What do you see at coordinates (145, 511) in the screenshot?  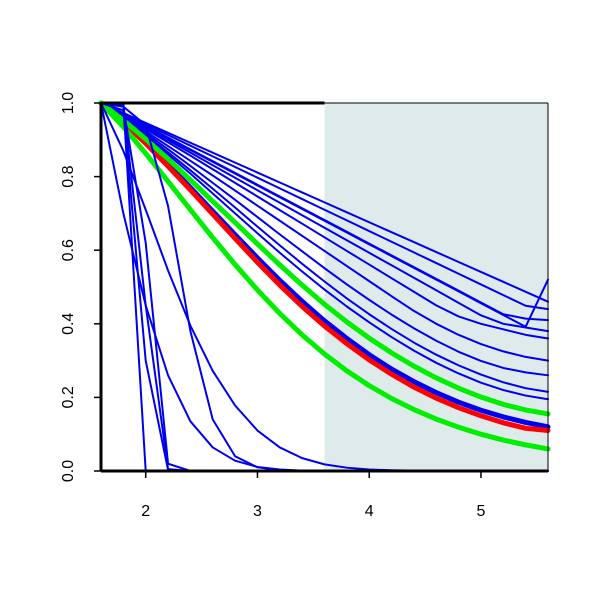 I see `x-tick-label-2: 2` at bounding box center [145, 511].